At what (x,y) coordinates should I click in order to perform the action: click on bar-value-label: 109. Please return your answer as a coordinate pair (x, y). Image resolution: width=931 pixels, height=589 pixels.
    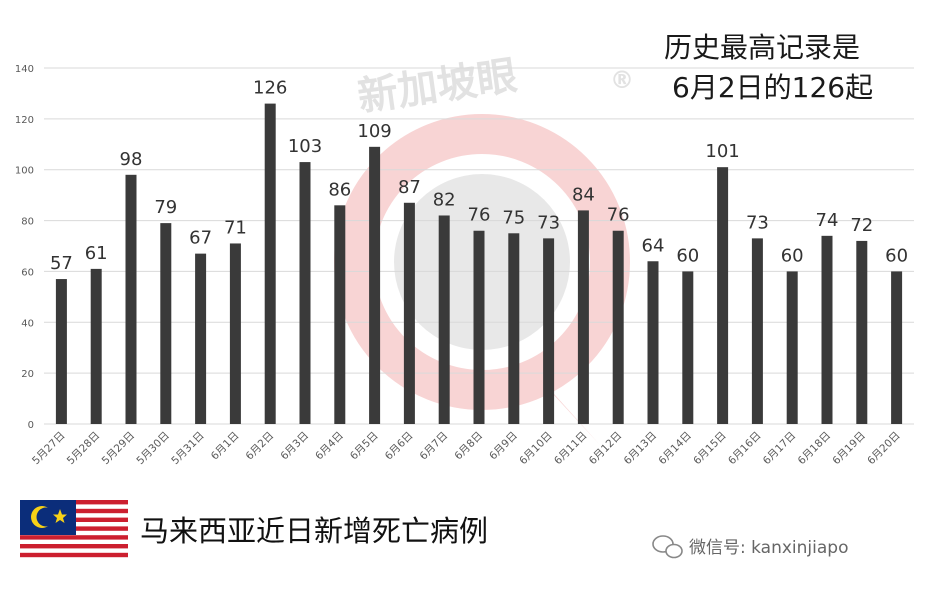
    Looking at the image, I should click on (374, 131).